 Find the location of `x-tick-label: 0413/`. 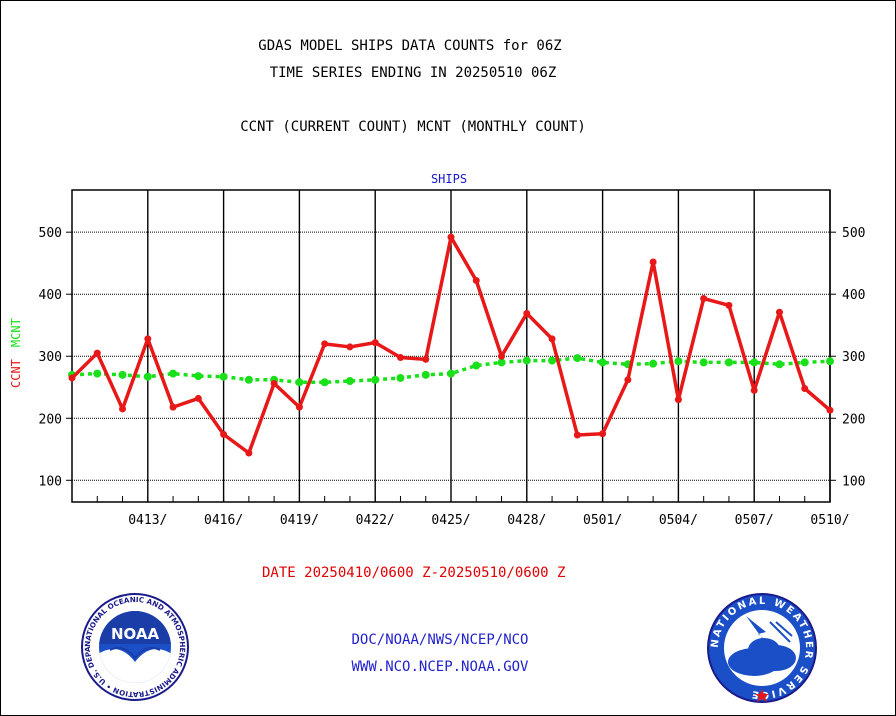

x-tick-label: 0413/ is located at coordinates (147, 520).